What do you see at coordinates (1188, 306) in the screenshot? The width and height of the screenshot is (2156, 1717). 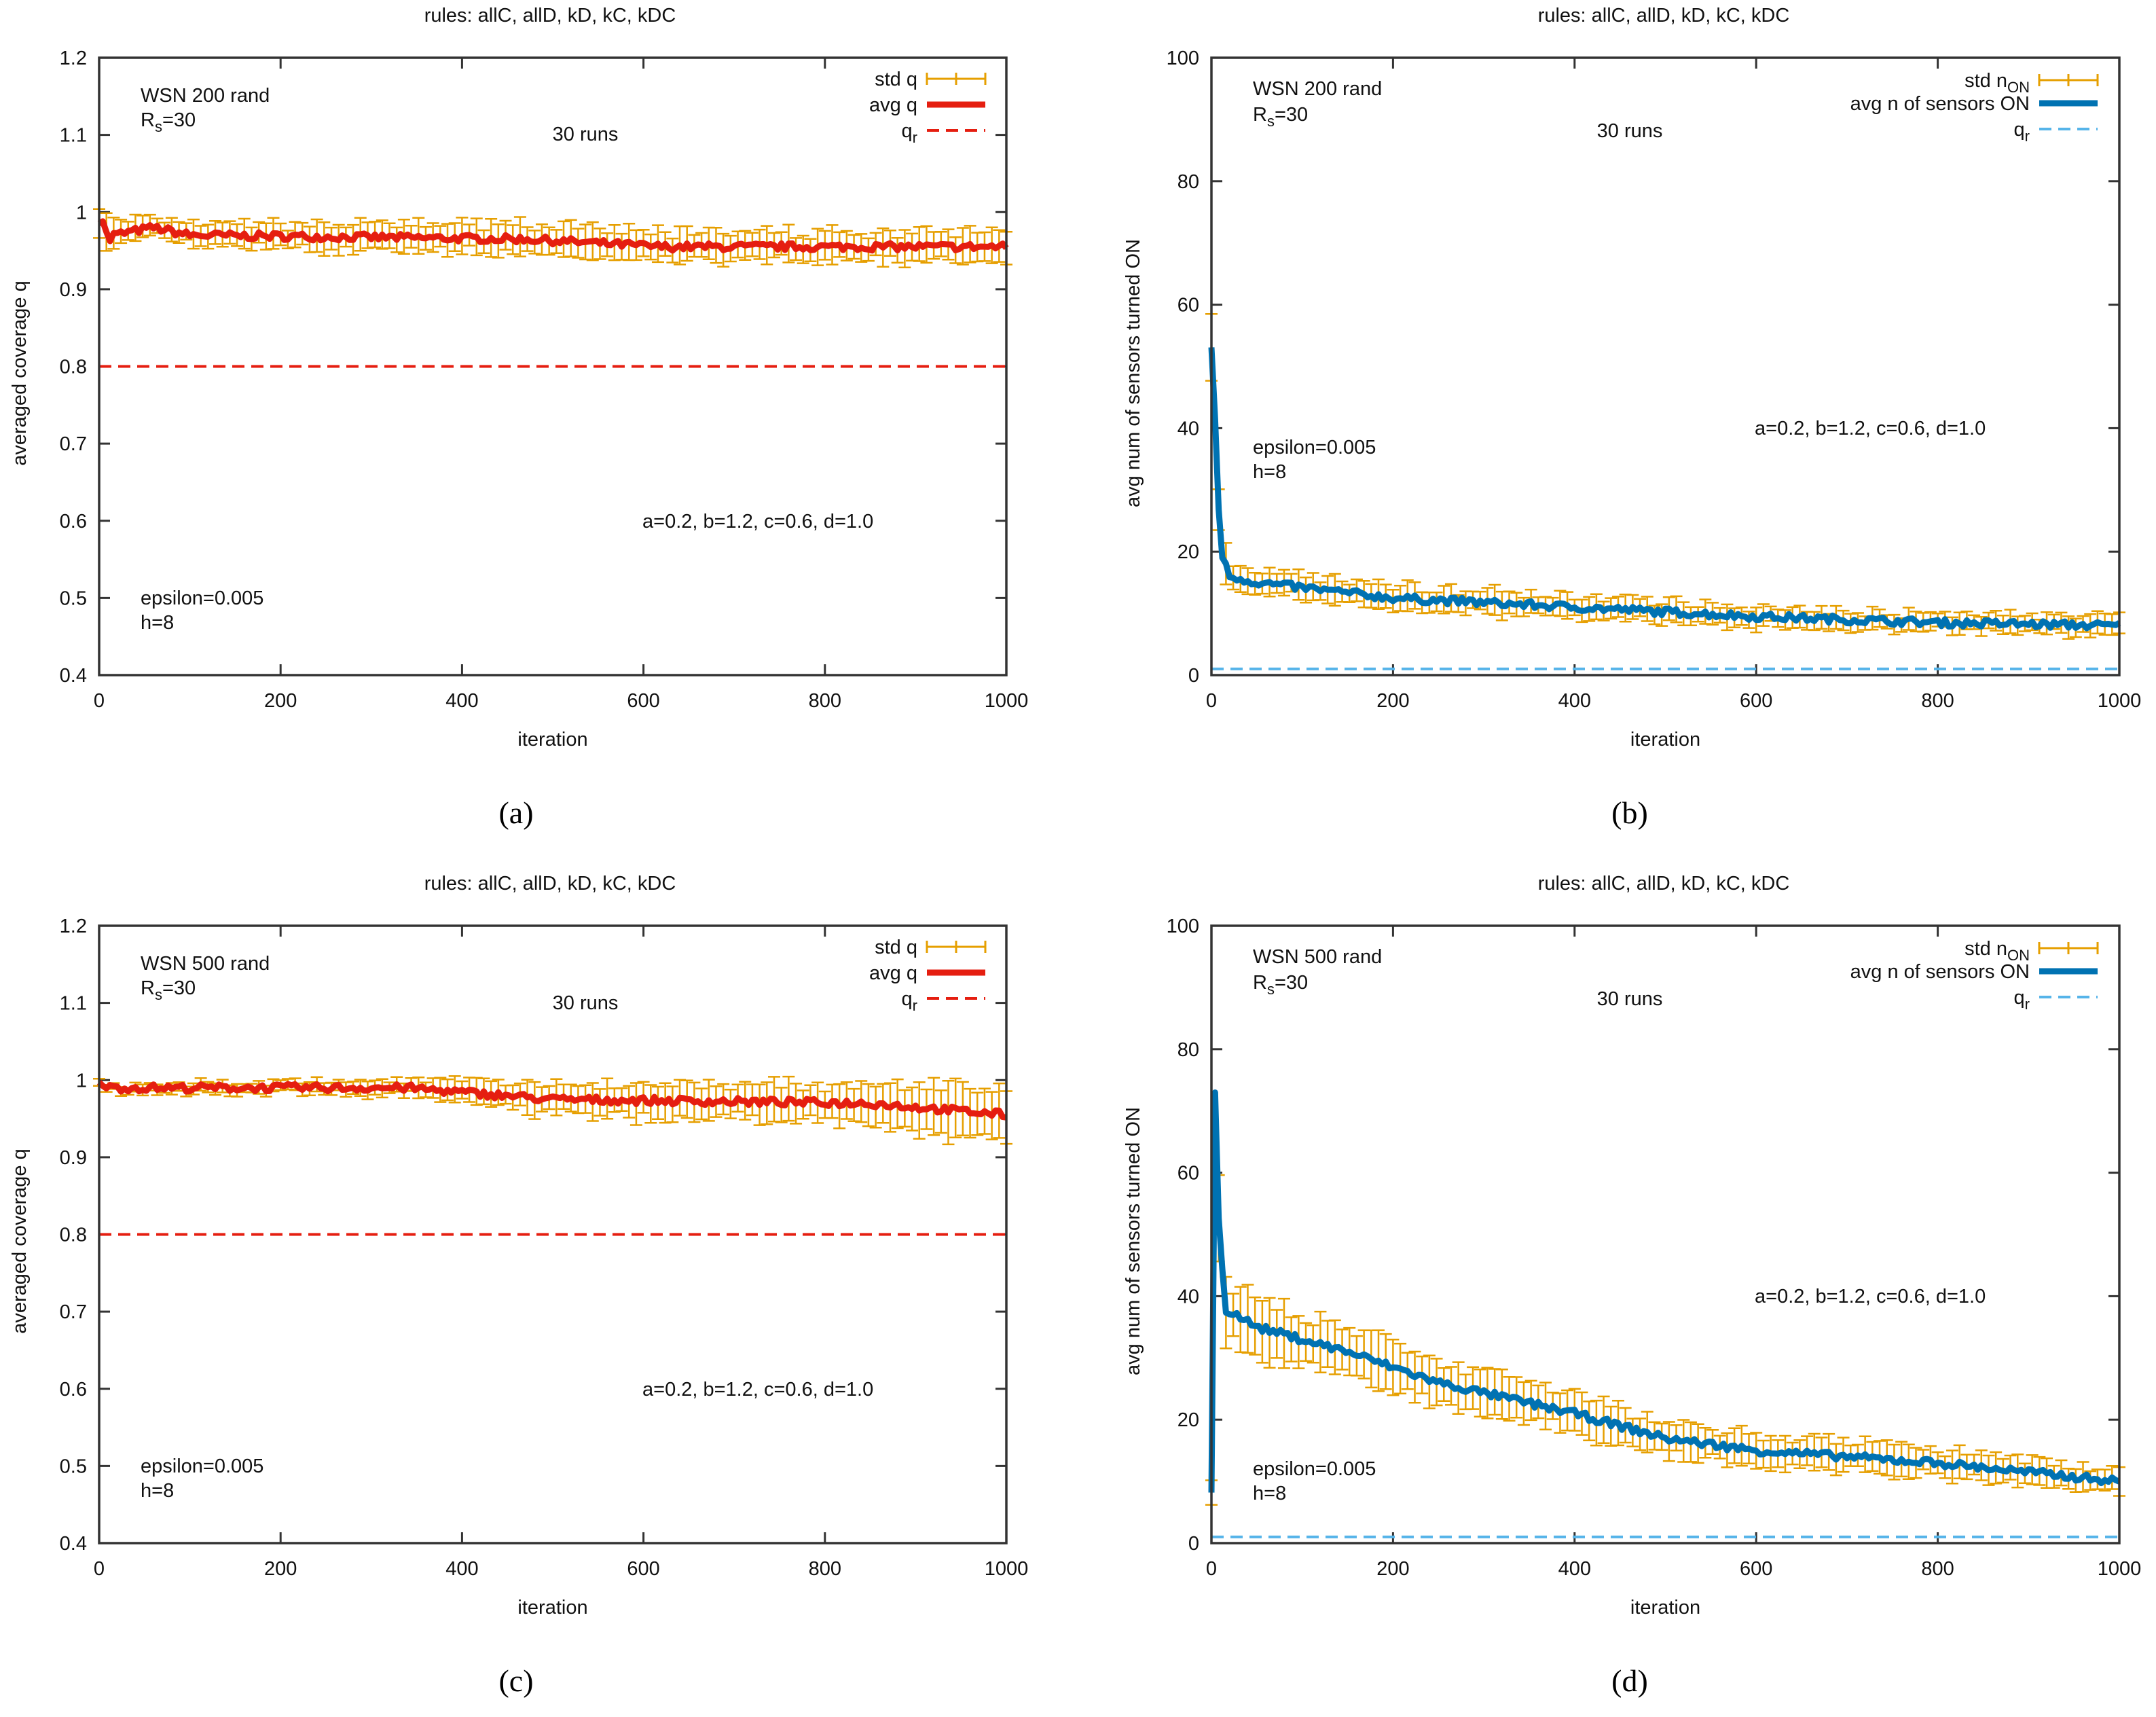 I see `y-tick-label: 60` at bounding box center [1188, 306].